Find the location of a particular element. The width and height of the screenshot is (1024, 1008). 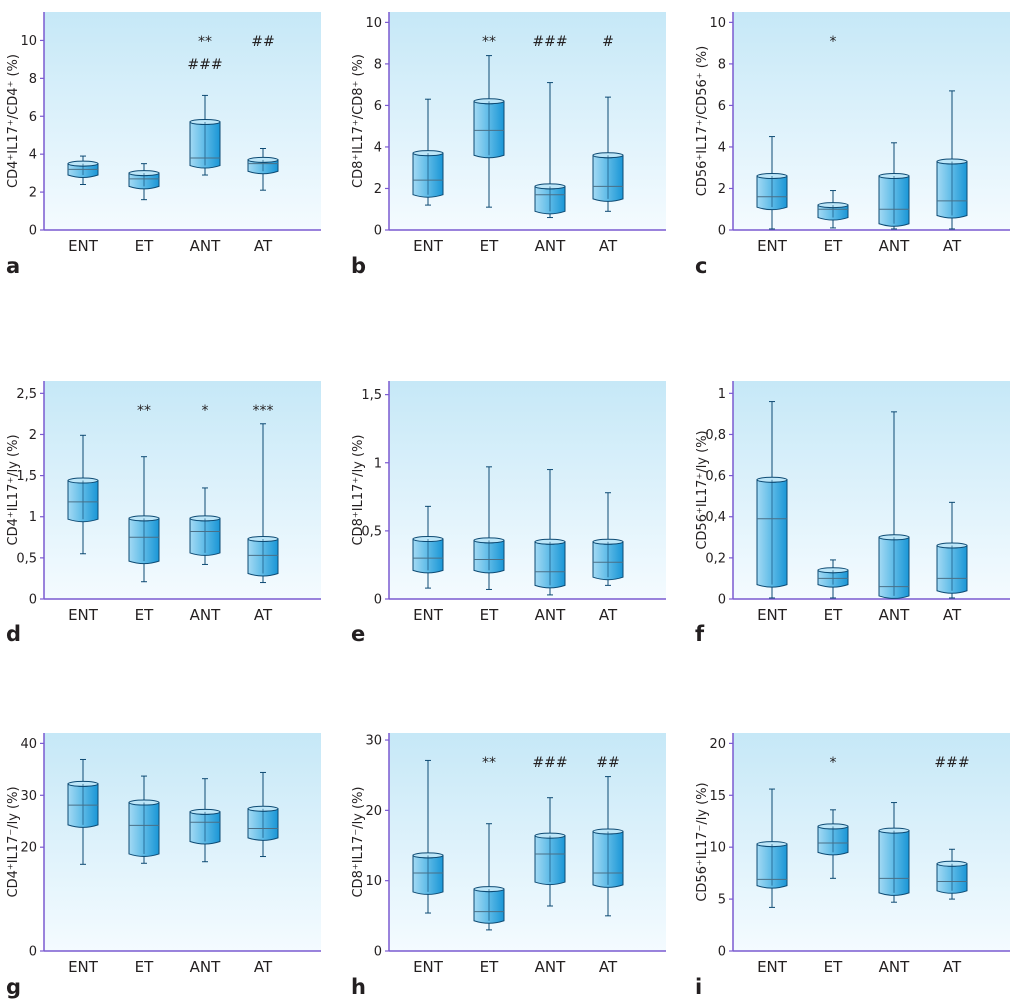

y-axis-label: CD56⁺IL17⁺/CD56⁺ (%) is located at coordinates (702, 121).